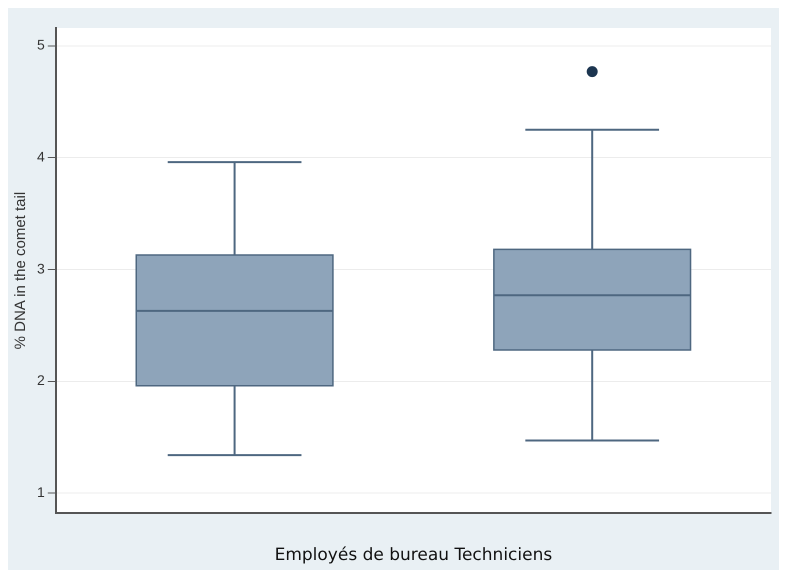  What do you see at coordinates (40, 44) in the screenshot?
I see `y-tick-label: 5` at bounding box center [40, 44].